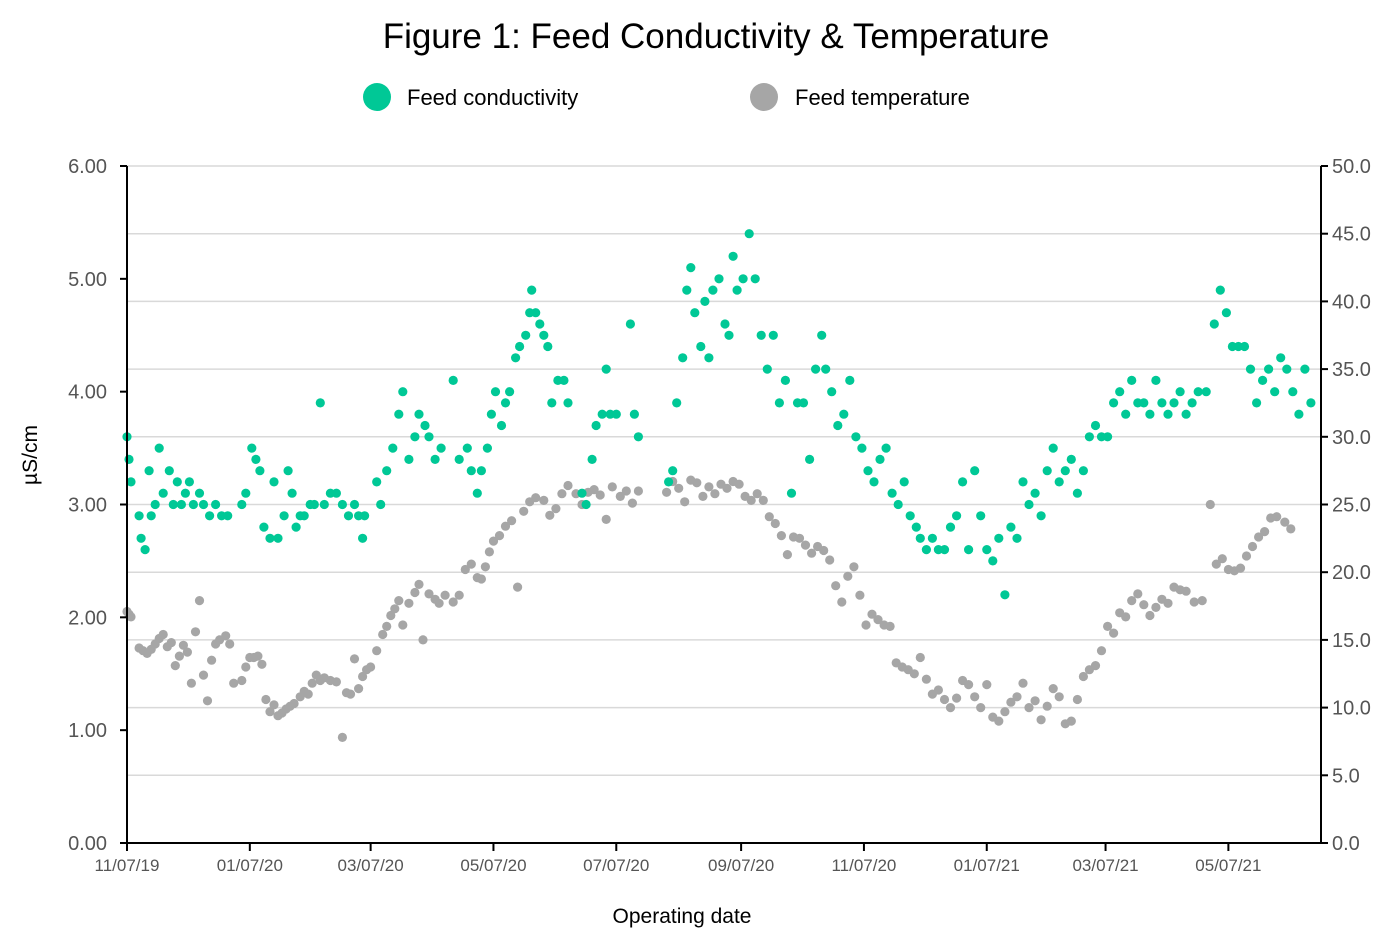 The image size is (1399, 945). Describe the element at coordinates (1351, 235) in the screenshot. I see `y2-tick-label: 45.0` at that location.